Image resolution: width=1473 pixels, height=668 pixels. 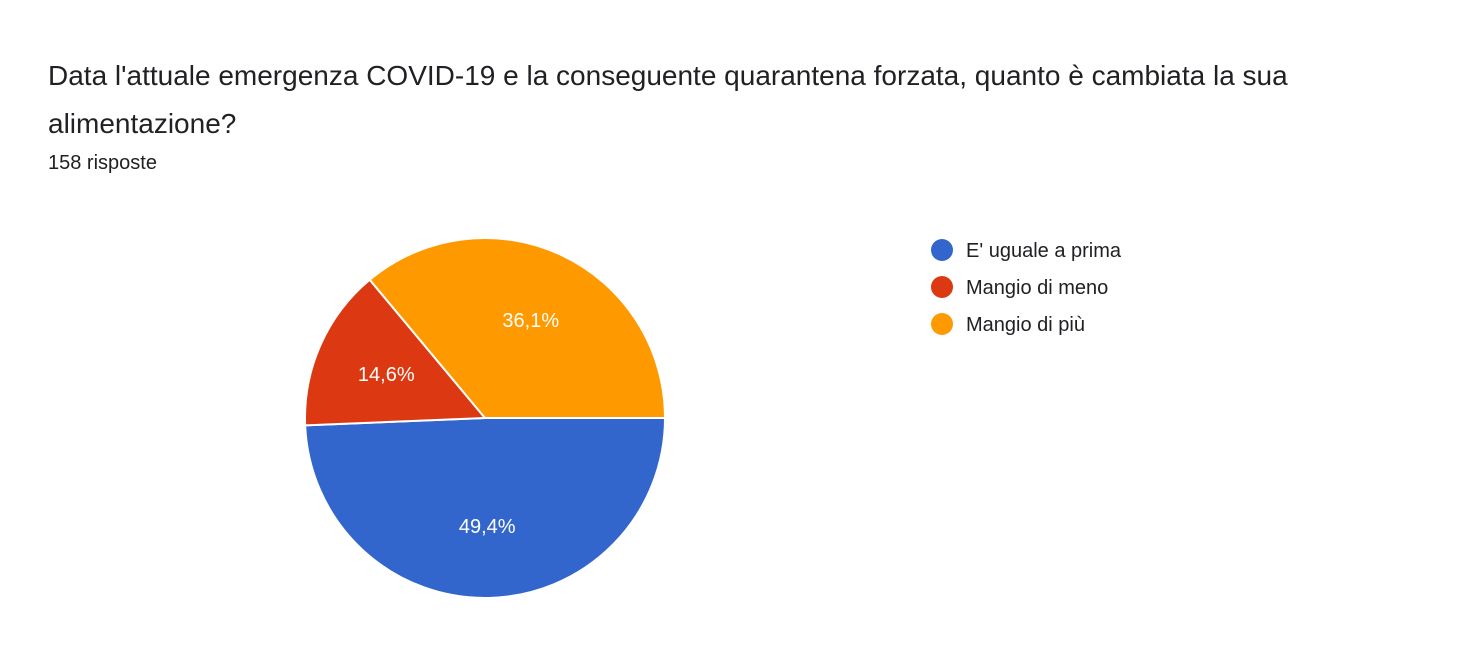 I want to click on slice-value-label: 14,6%, so click(x=386, y=375).